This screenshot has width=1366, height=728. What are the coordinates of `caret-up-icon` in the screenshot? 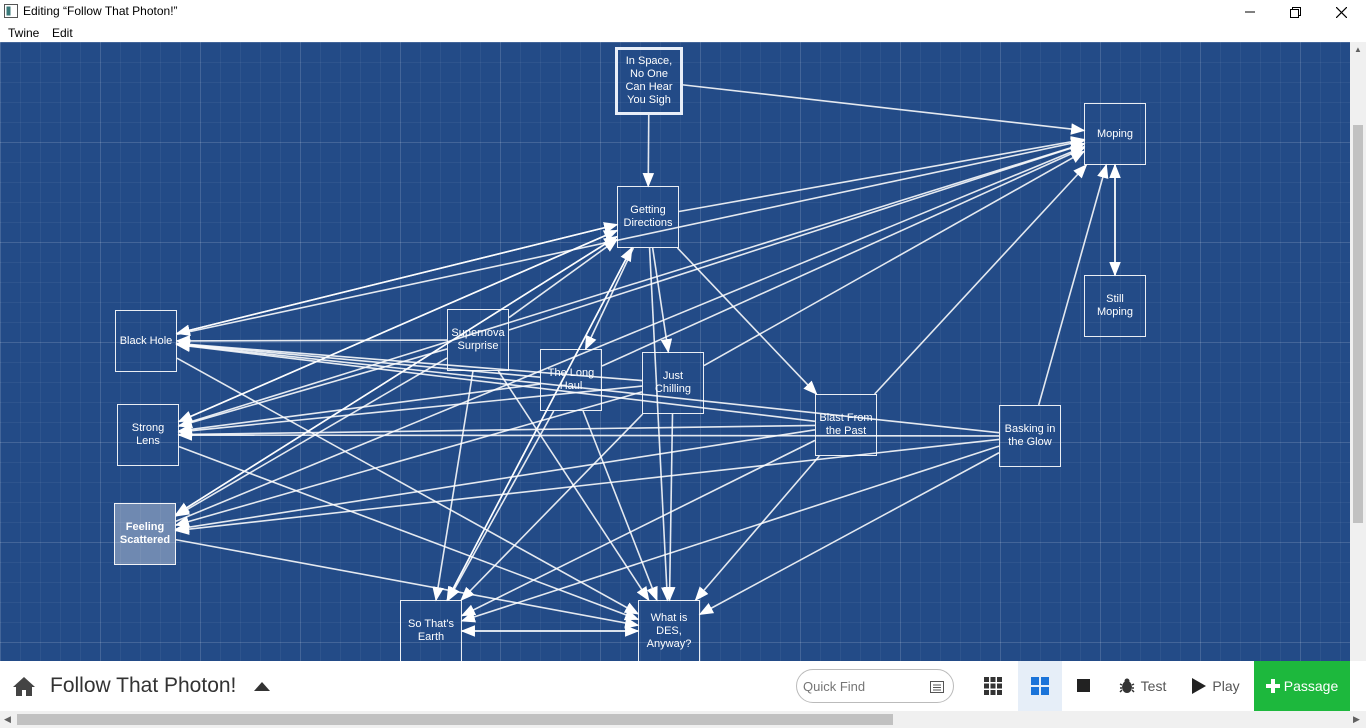 It's located at (262, 686).